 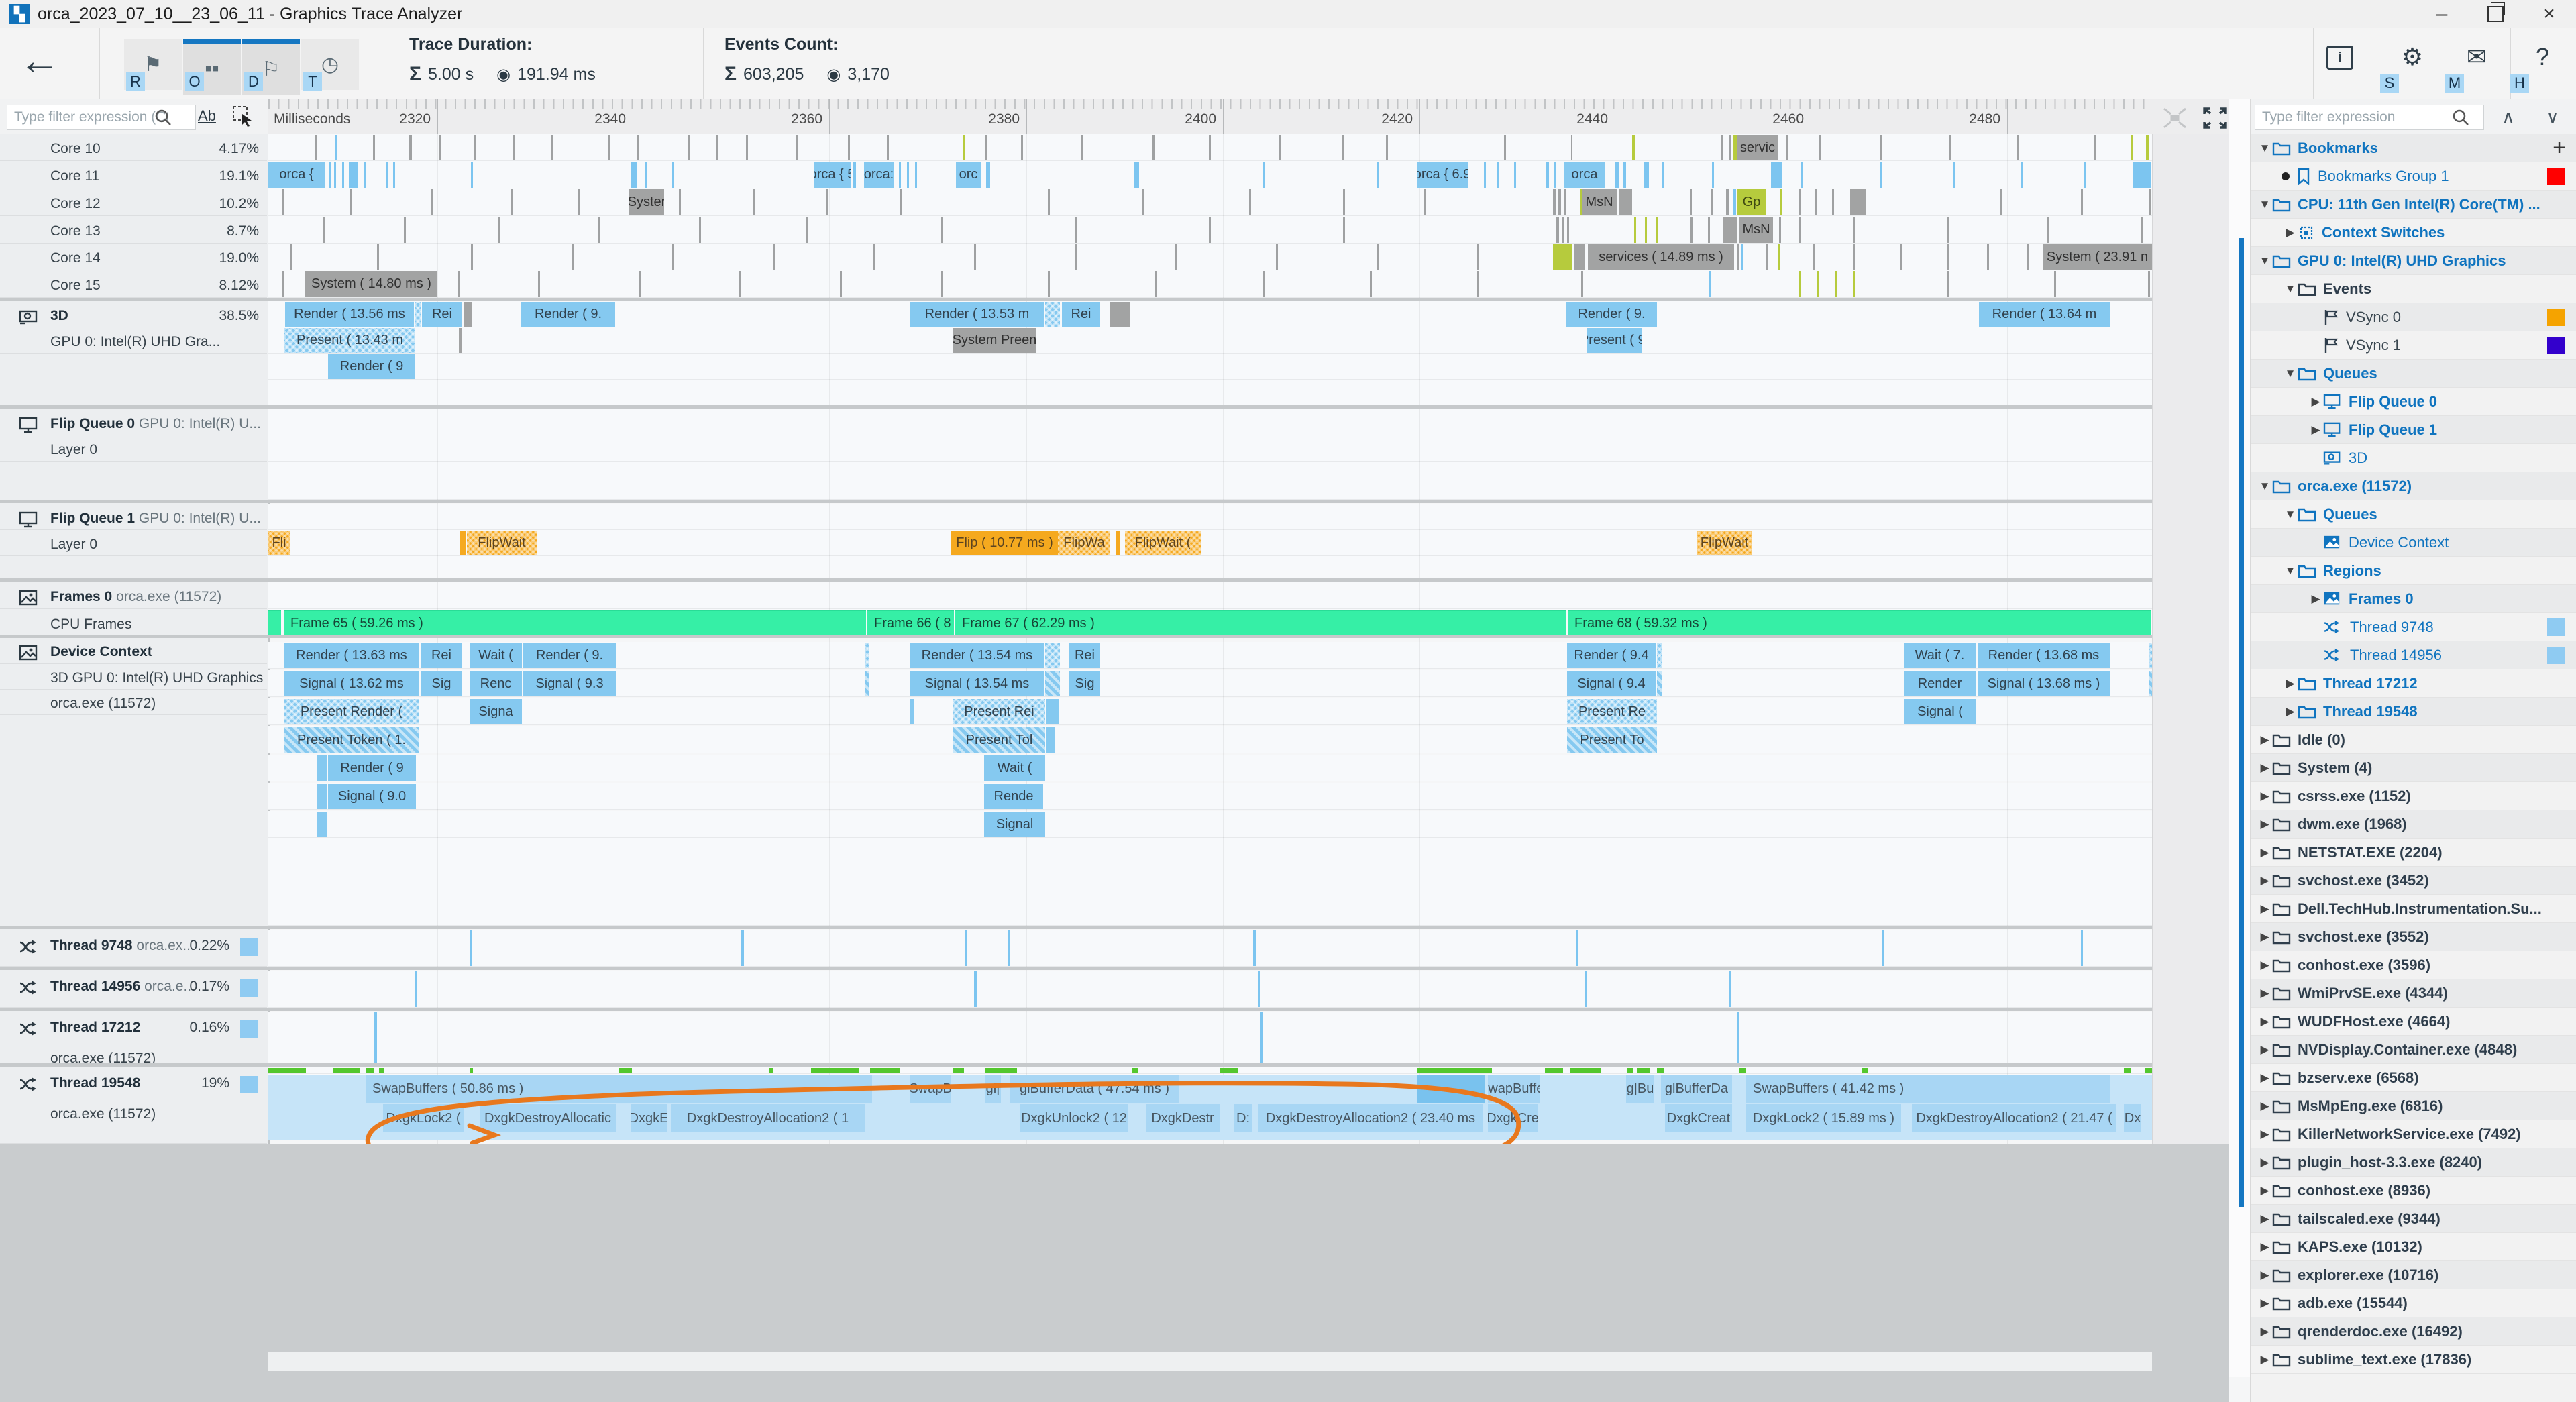 What do you see at coordinates (2413, 458) in the screenshot?
I see `tree-item-3d: 3D` at bounding box center [2413, 458].